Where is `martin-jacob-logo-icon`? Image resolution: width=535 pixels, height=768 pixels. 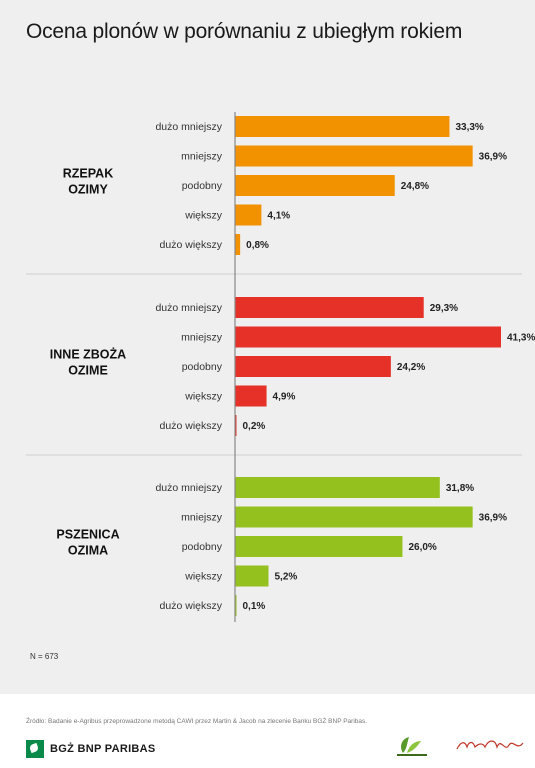
martin-jacob-logo-icon is located at coordinates (490, 745).